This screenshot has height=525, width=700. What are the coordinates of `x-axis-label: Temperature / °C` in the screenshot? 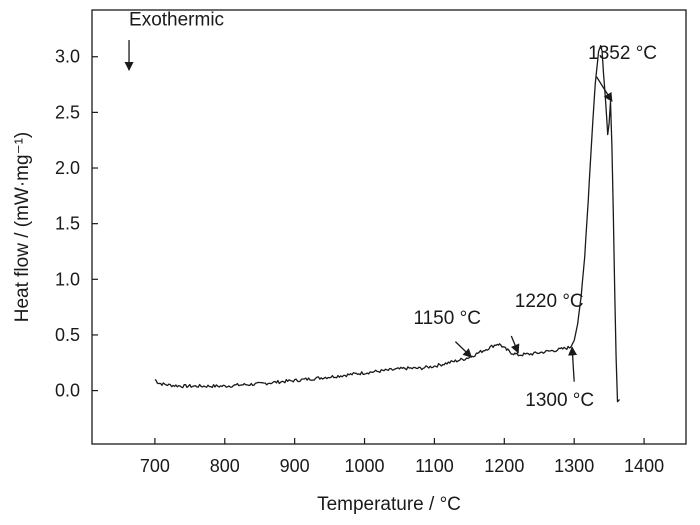 It's located at (389, 504).